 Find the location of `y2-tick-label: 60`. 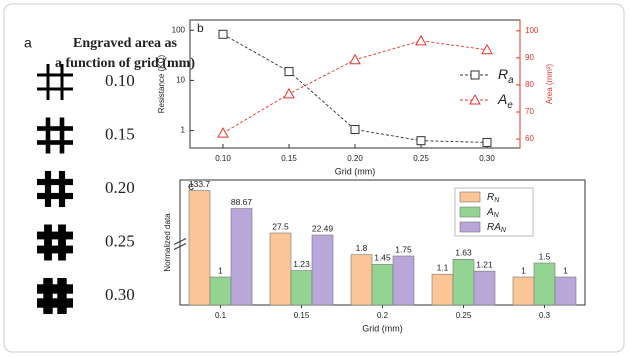

y2-tick-label: 60 is located at coordinates (529, 138).